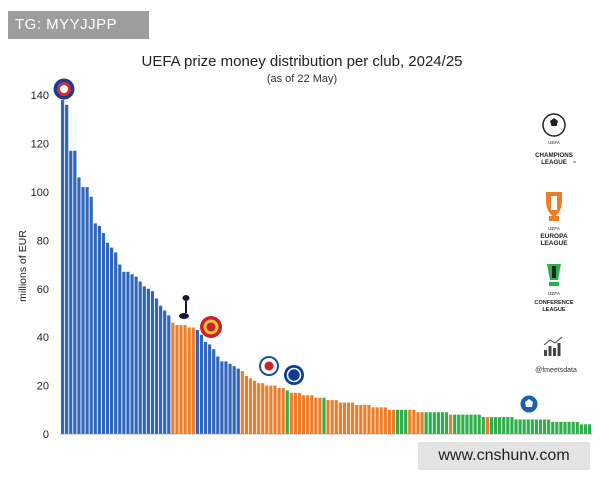 The width and height of the screenshot is (600, 480). I want to click on champions-league-logo: UEFA CHAMPIONS LEAGUE ™, so click(555, 139).